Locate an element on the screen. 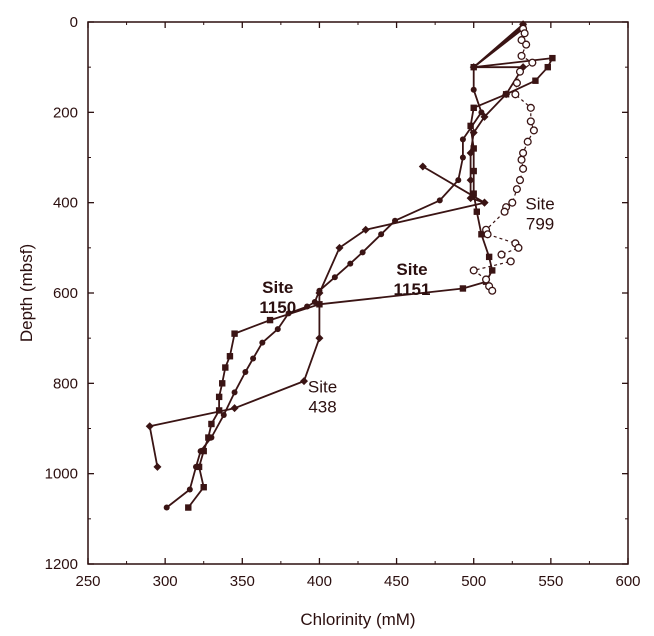  y-tick-label: 800 is located at coordinates (65, 383).